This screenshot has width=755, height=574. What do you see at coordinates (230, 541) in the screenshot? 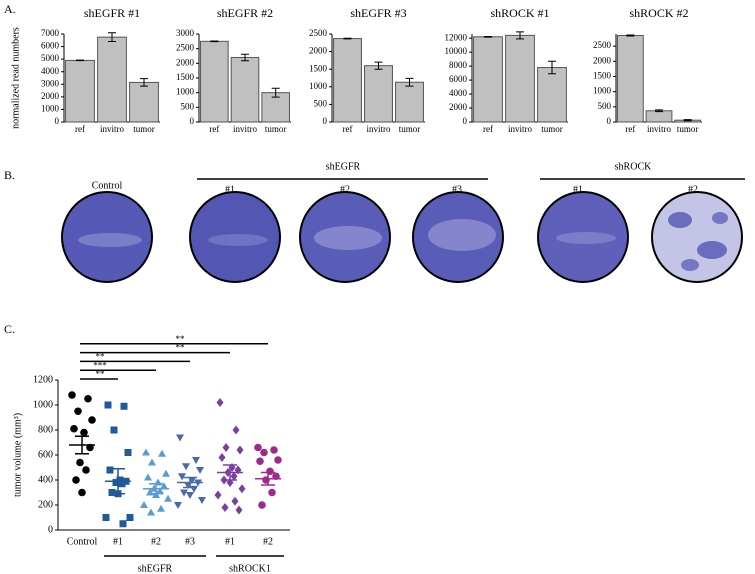
I see `x-tick-label: #1` at bounding box center [230, 541].